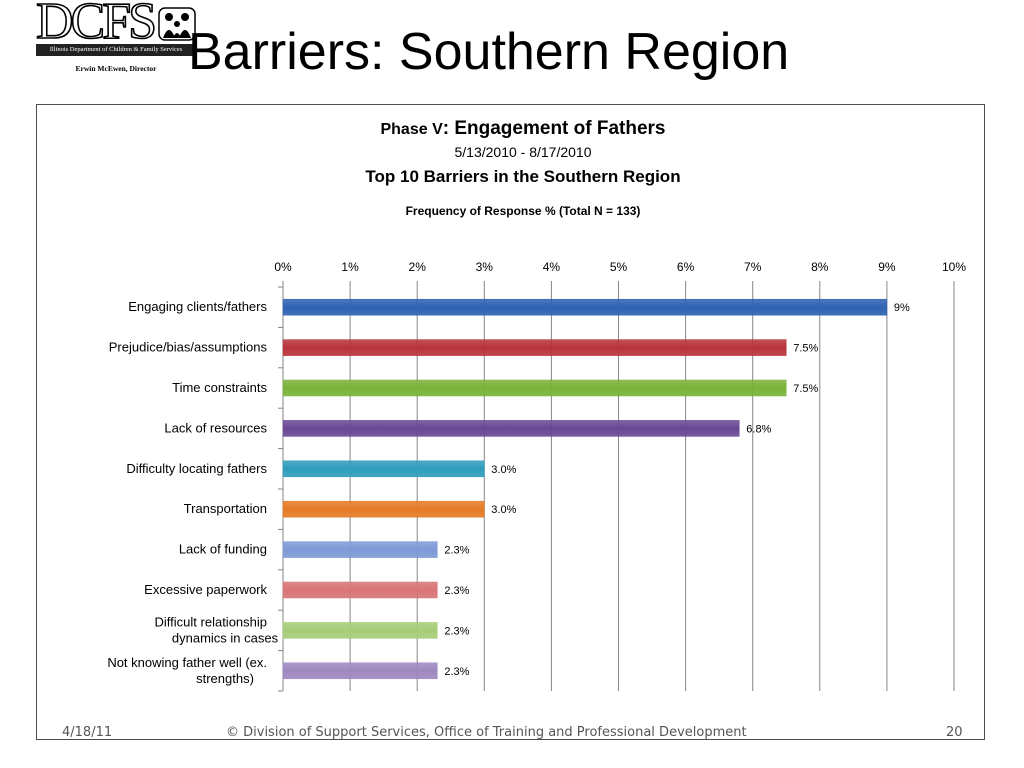  Describe the element at coordinates (523, 211) in the screenshot. I see `axis-title: Frequency of Response % (Total N = 133)` at that location.